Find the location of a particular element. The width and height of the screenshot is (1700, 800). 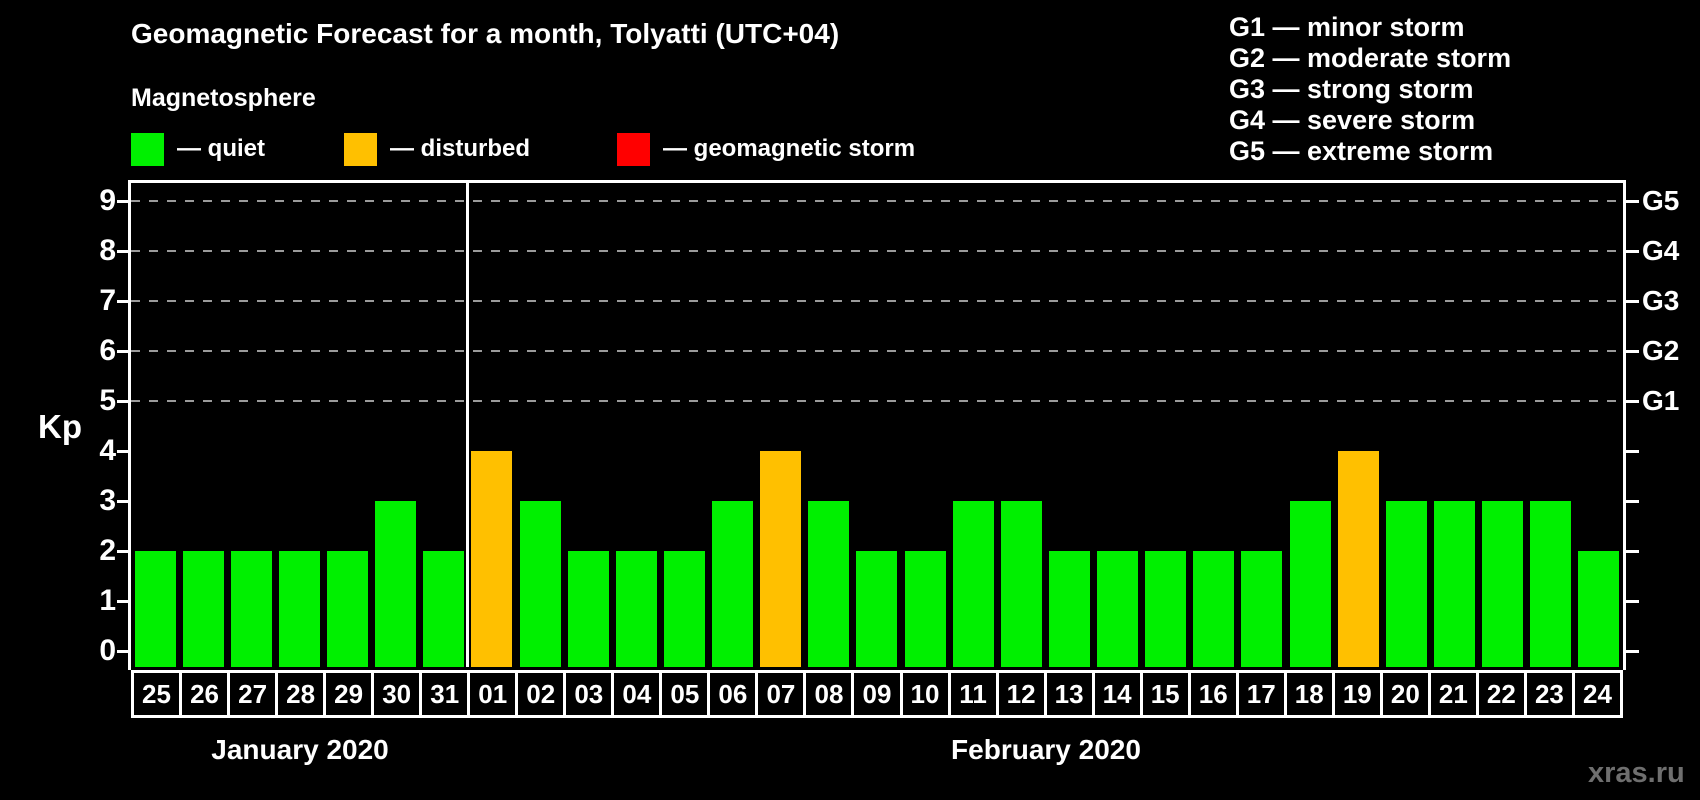

legend-label-disturbed: — disturbed is located at coordinates (460, 148).